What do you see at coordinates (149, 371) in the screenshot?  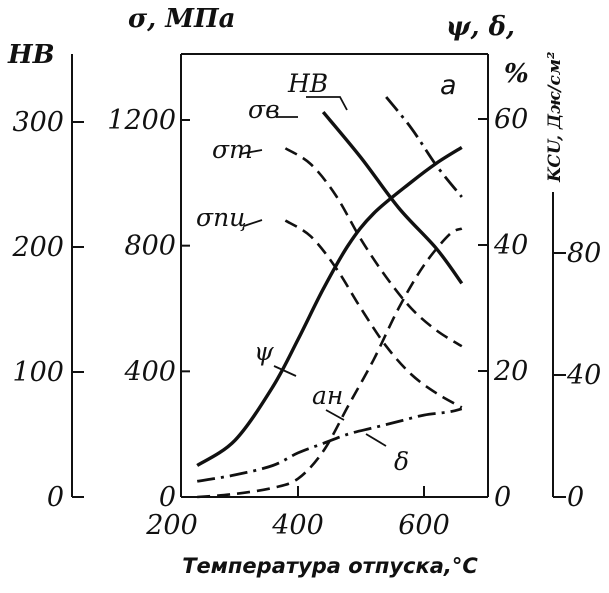 I see `stress-tick-label: 400` at bounding box center [149, 371].